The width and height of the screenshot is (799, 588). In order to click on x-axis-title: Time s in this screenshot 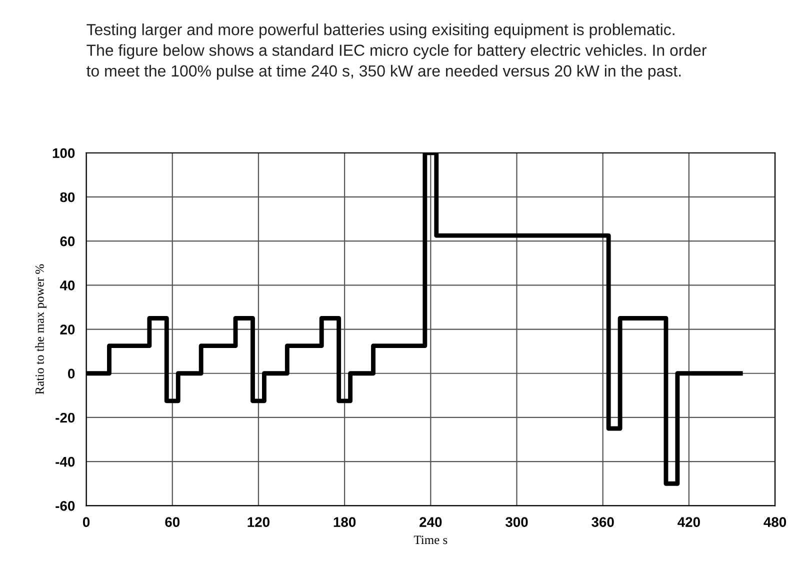, I will do `click(431, 540)`.